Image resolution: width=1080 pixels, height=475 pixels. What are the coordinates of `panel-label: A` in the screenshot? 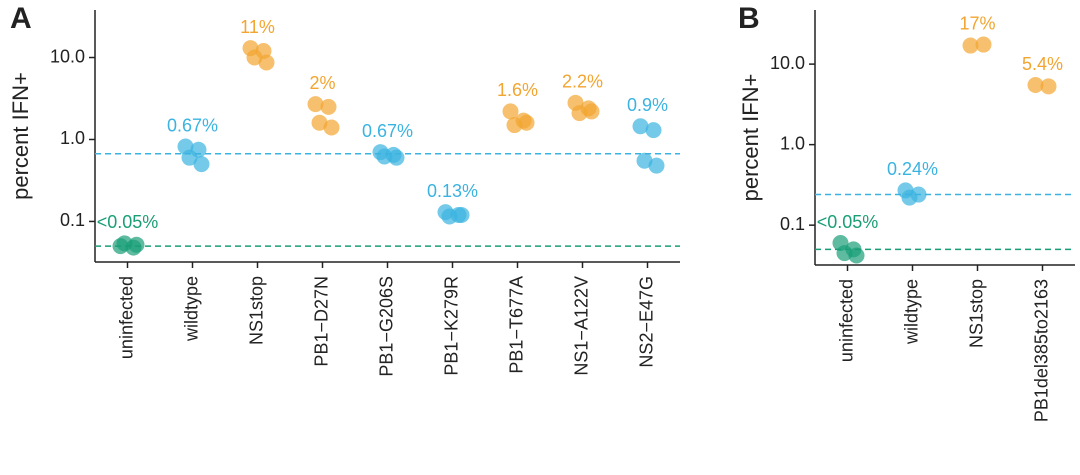 It's located at (21, 18).